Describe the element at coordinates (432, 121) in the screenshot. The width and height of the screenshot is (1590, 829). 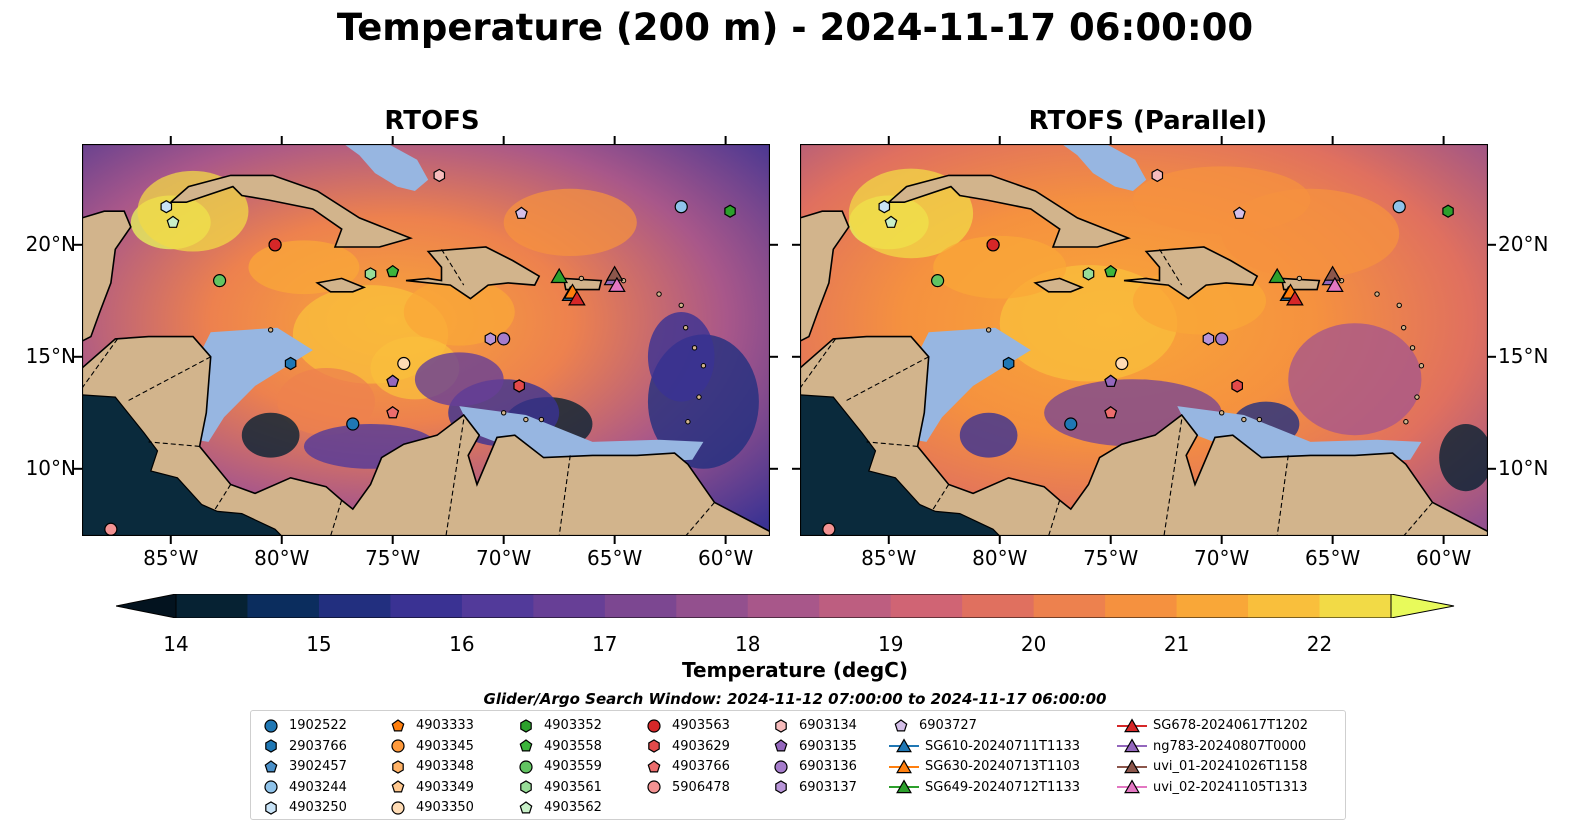
I see `panel-title-rtofs: RTOFS` at that location.